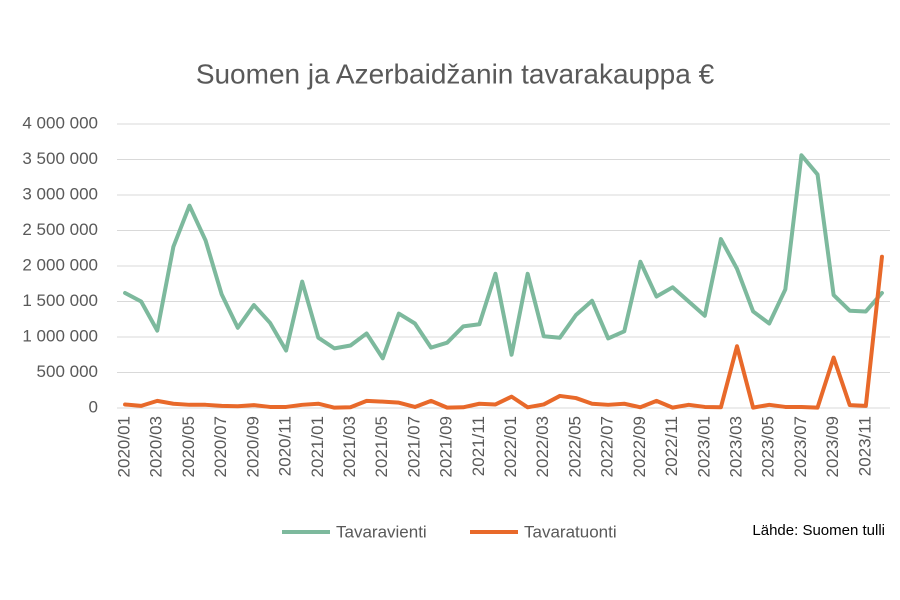  I want to click on y-tick-label: 0, so click(93, 406).